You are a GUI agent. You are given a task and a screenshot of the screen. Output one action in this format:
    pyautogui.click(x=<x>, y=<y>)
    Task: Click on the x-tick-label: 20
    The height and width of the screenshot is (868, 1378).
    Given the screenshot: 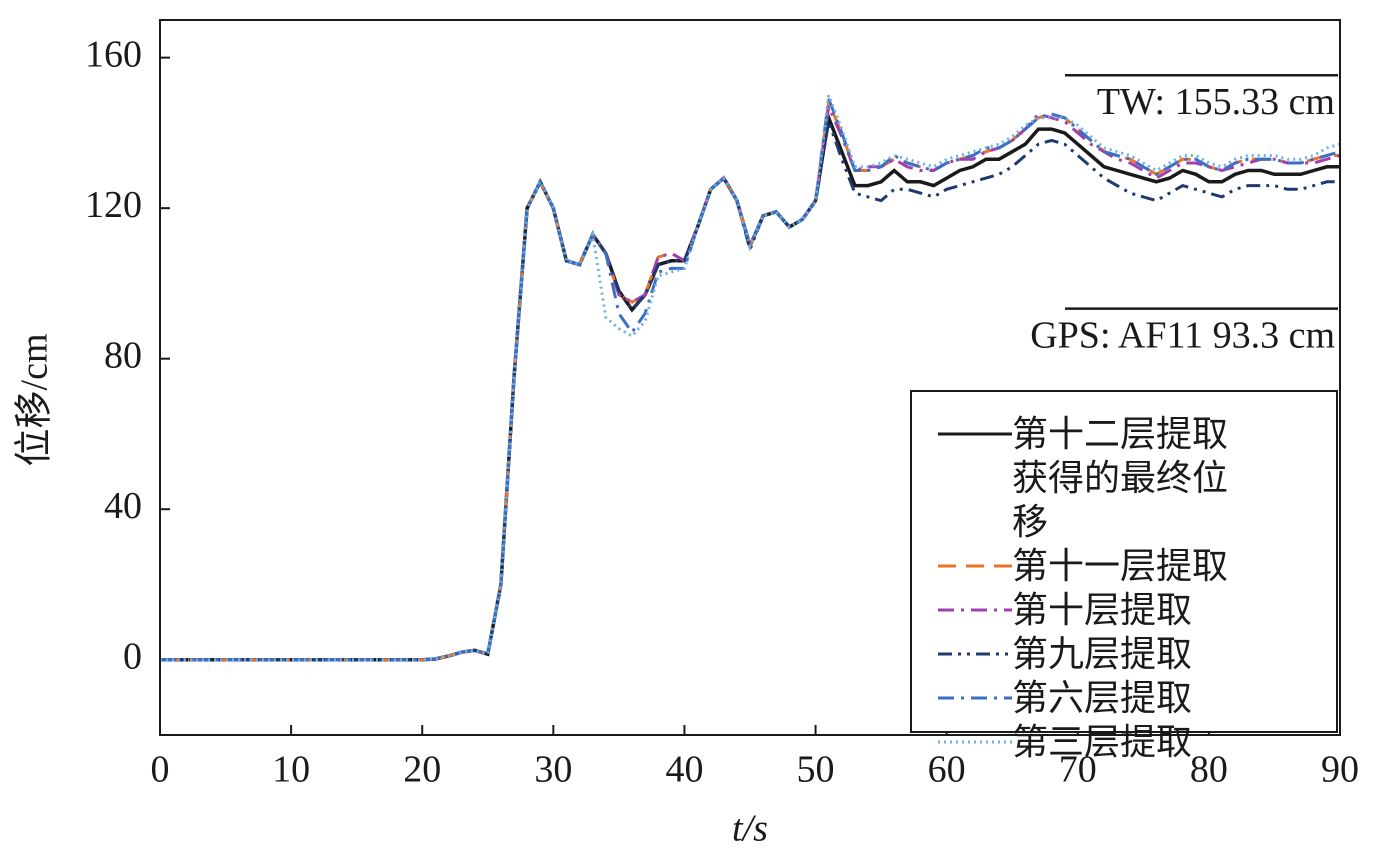 What is the action you would take?
    pyautogui.click(x=422, y=770)
    